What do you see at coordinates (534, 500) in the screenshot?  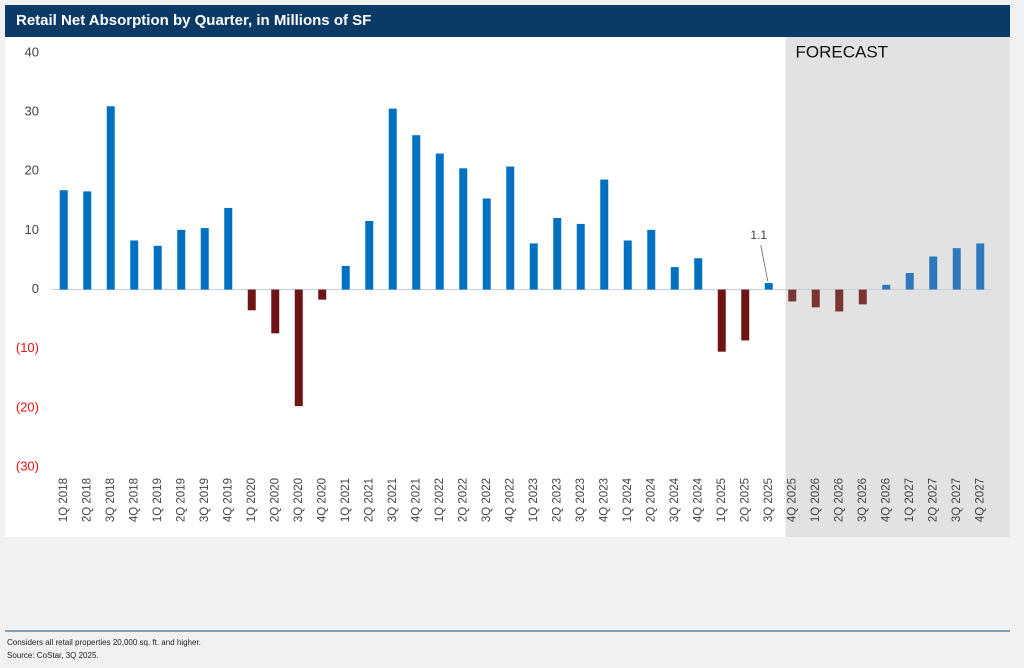 I see `x-tick-label: 1Q 2023` at bounding box center [534, 500].